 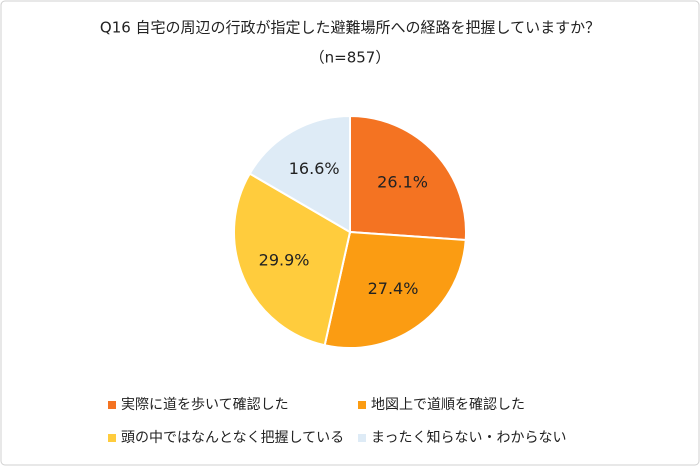 I want to click on data-label: 29.9%, so click(x=284, y=259).